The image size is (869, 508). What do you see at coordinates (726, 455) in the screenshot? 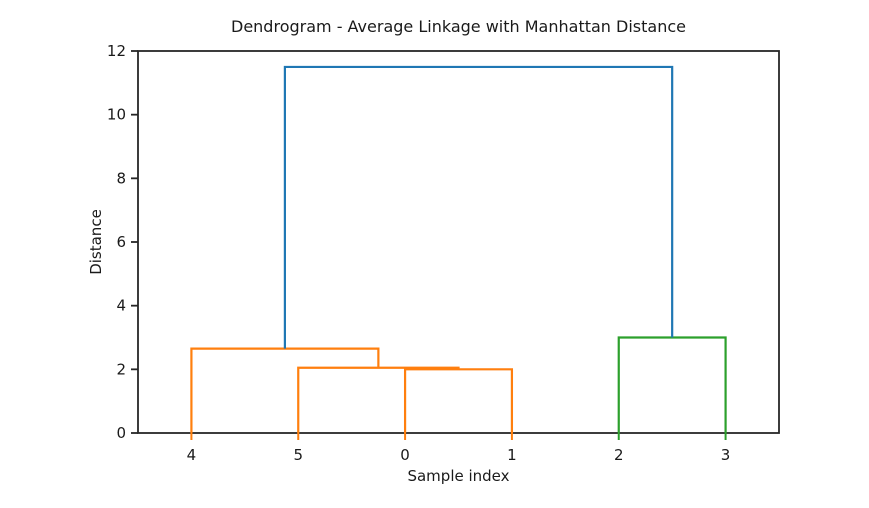
I see `x-tick-label: 3` at bounding box center [726, 455].